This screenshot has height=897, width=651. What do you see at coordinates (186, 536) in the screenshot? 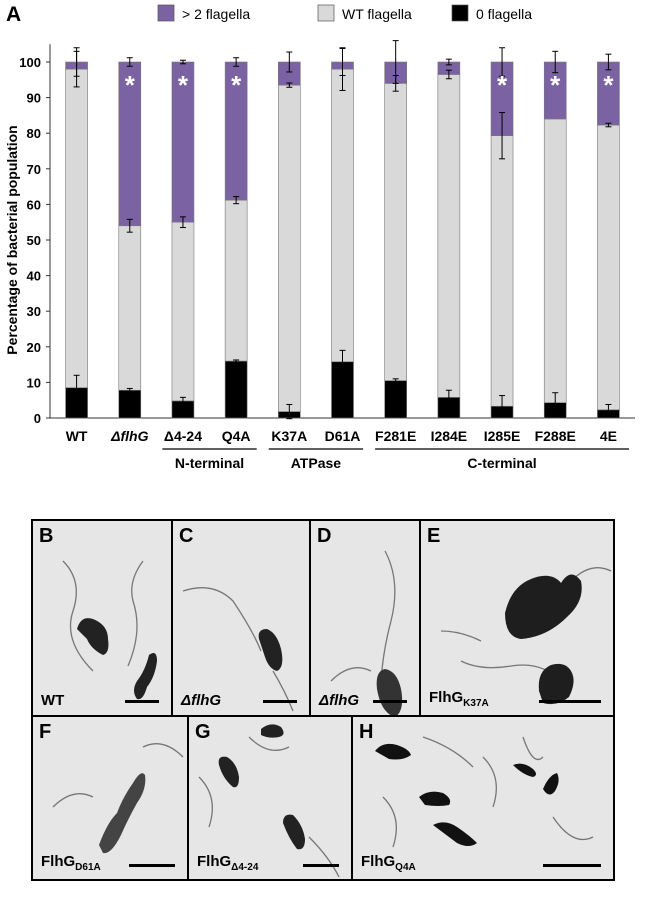
I see `panel-letter: C` at bounding box center [186, 536].